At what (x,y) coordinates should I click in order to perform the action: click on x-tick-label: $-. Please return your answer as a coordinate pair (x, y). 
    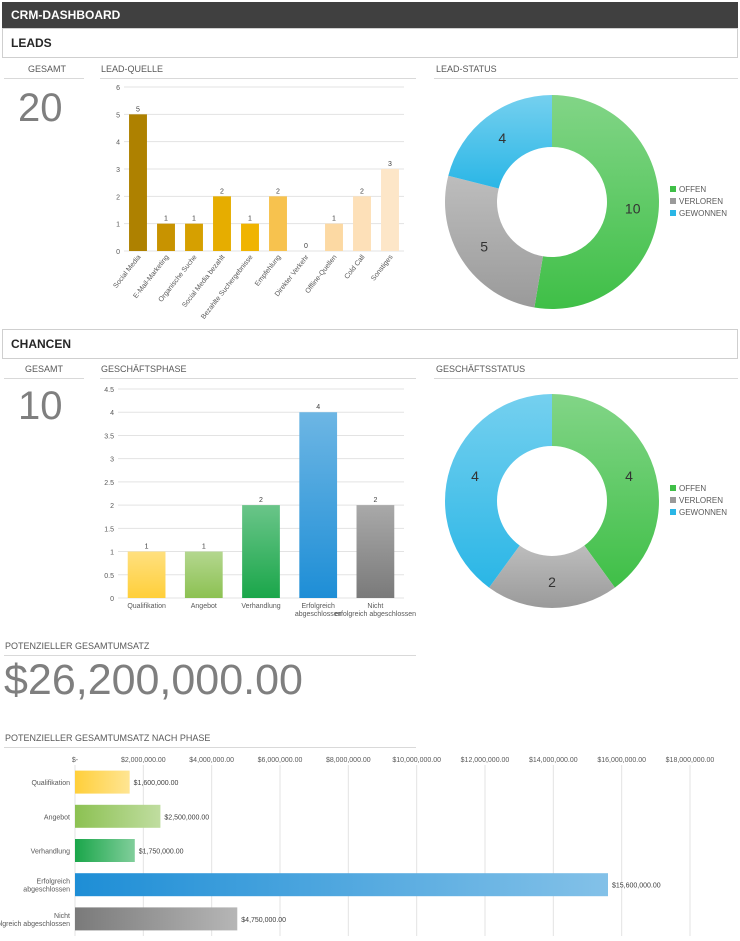
    Looking at the image, I should click on (75, 760).